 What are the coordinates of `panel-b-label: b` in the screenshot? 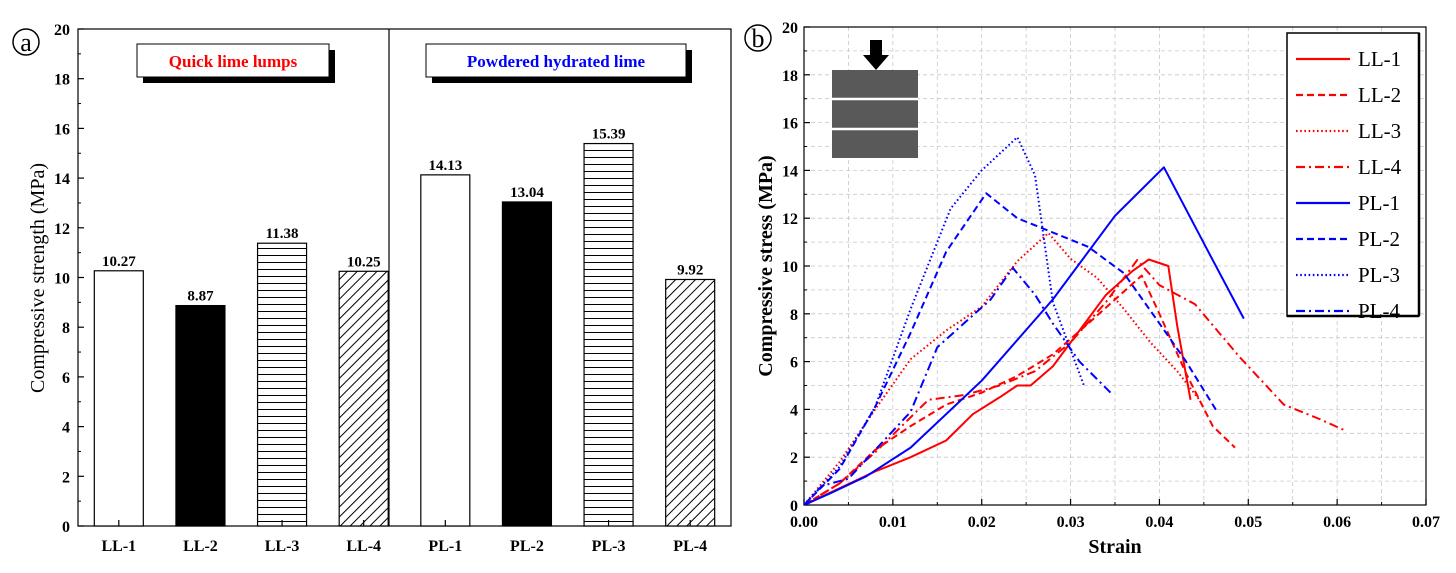 It's located at (758, 38).